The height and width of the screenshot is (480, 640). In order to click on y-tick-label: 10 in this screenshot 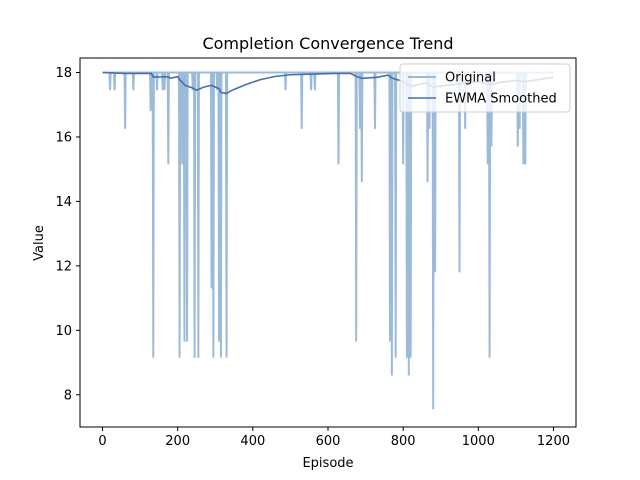, I will do `click(63, 331)`.